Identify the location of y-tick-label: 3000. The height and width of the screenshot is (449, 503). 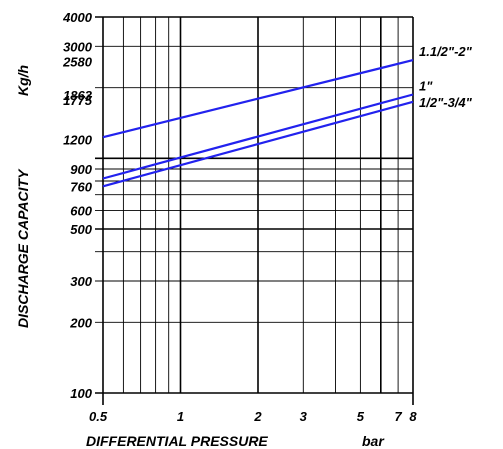
(78, 46).